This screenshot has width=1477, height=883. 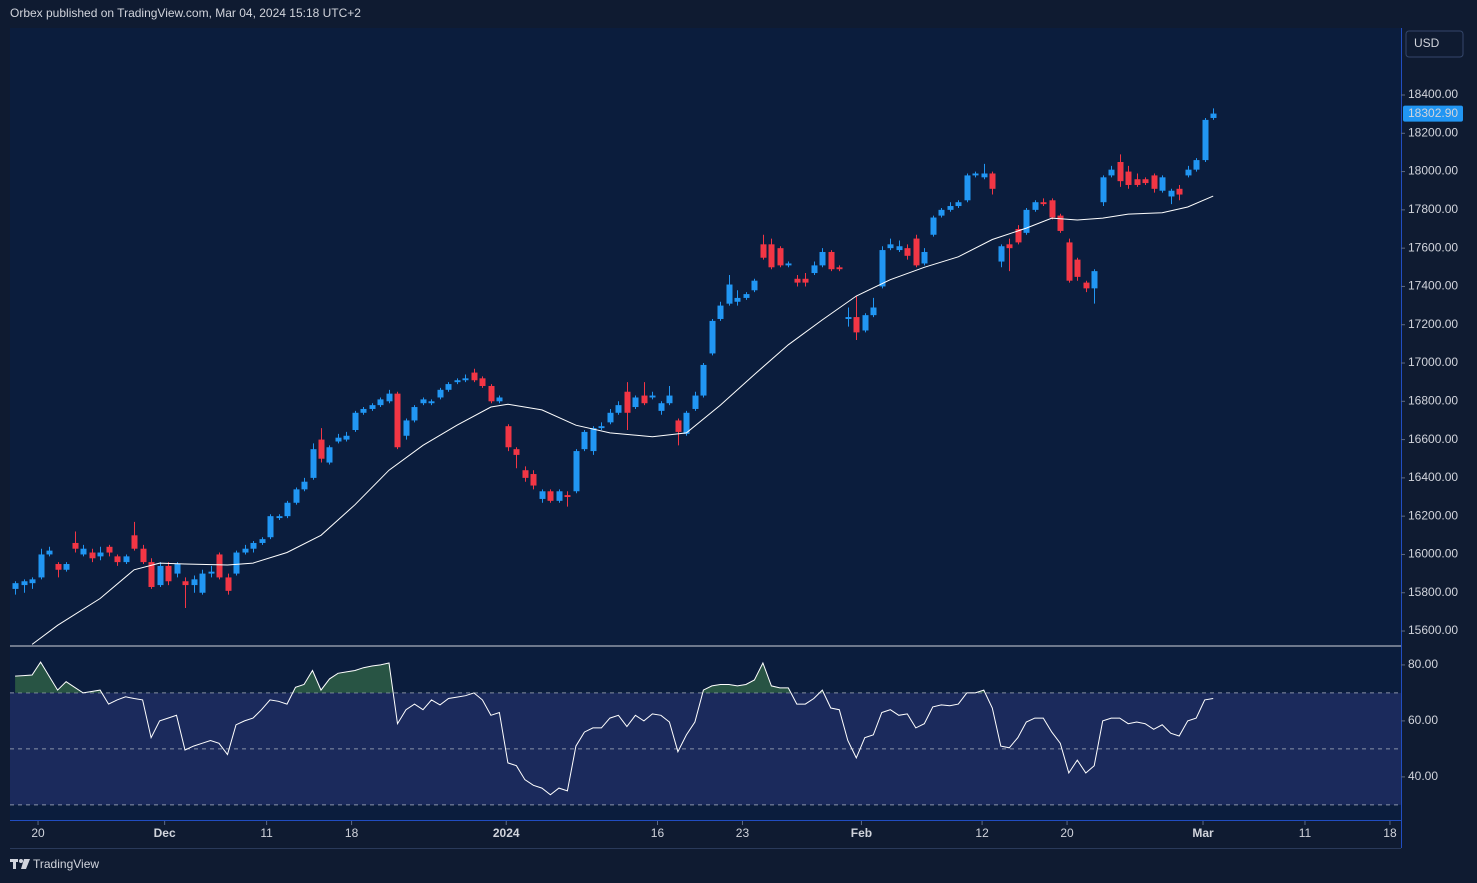 I want to click on y-tick-label: 17600.00, so click(x=1433, y=247).